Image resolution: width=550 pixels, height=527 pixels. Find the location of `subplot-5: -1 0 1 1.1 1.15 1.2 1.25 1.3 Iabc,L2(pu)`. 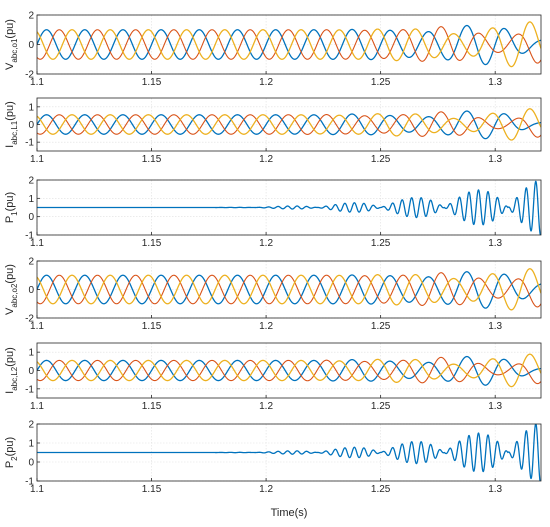

subplot-5: -1 0 1 1.1 1.15 1.2 1.25 1.3 Iabc,L2(pu) is located at coordinates (273, 377).